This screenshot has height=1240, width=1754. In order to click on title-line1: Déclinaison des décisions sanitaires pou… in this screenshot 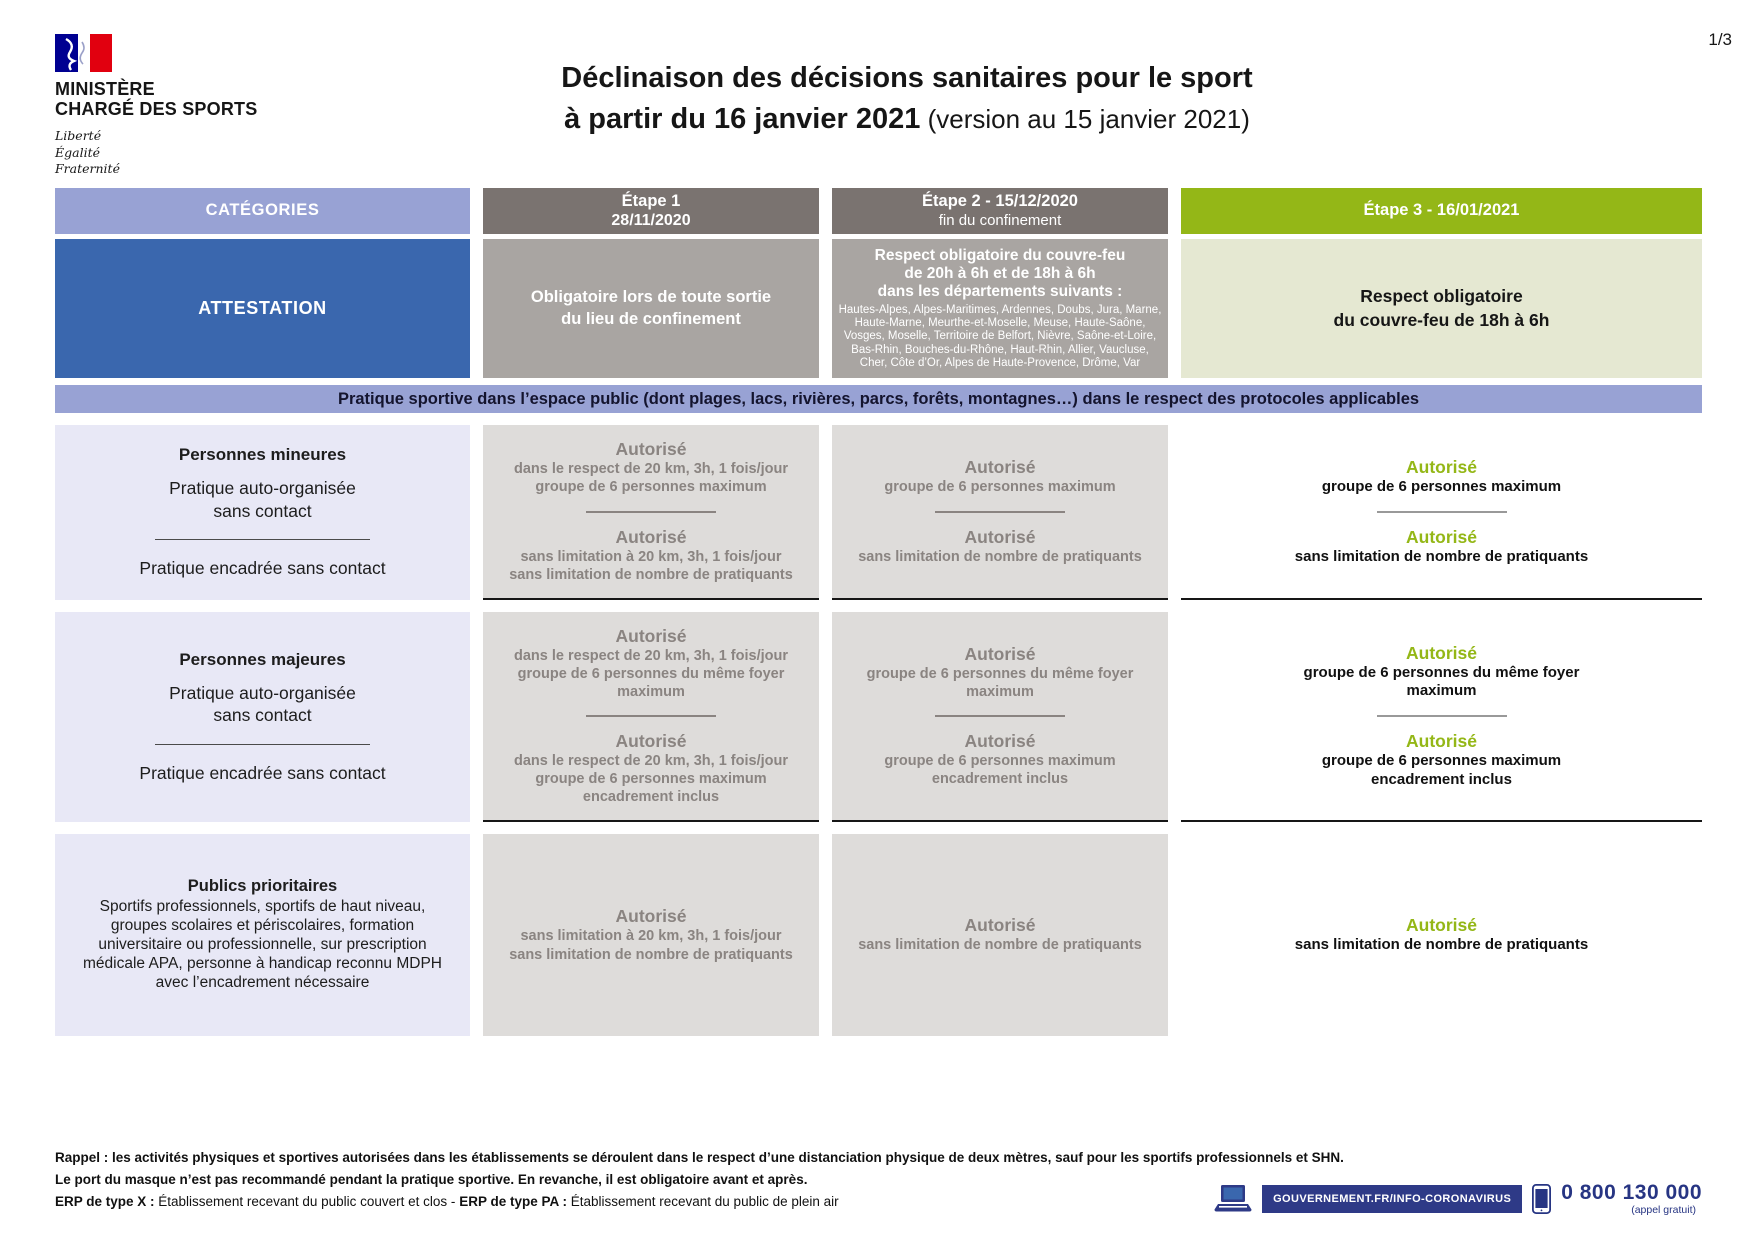, I will do `click(907, 78)`.